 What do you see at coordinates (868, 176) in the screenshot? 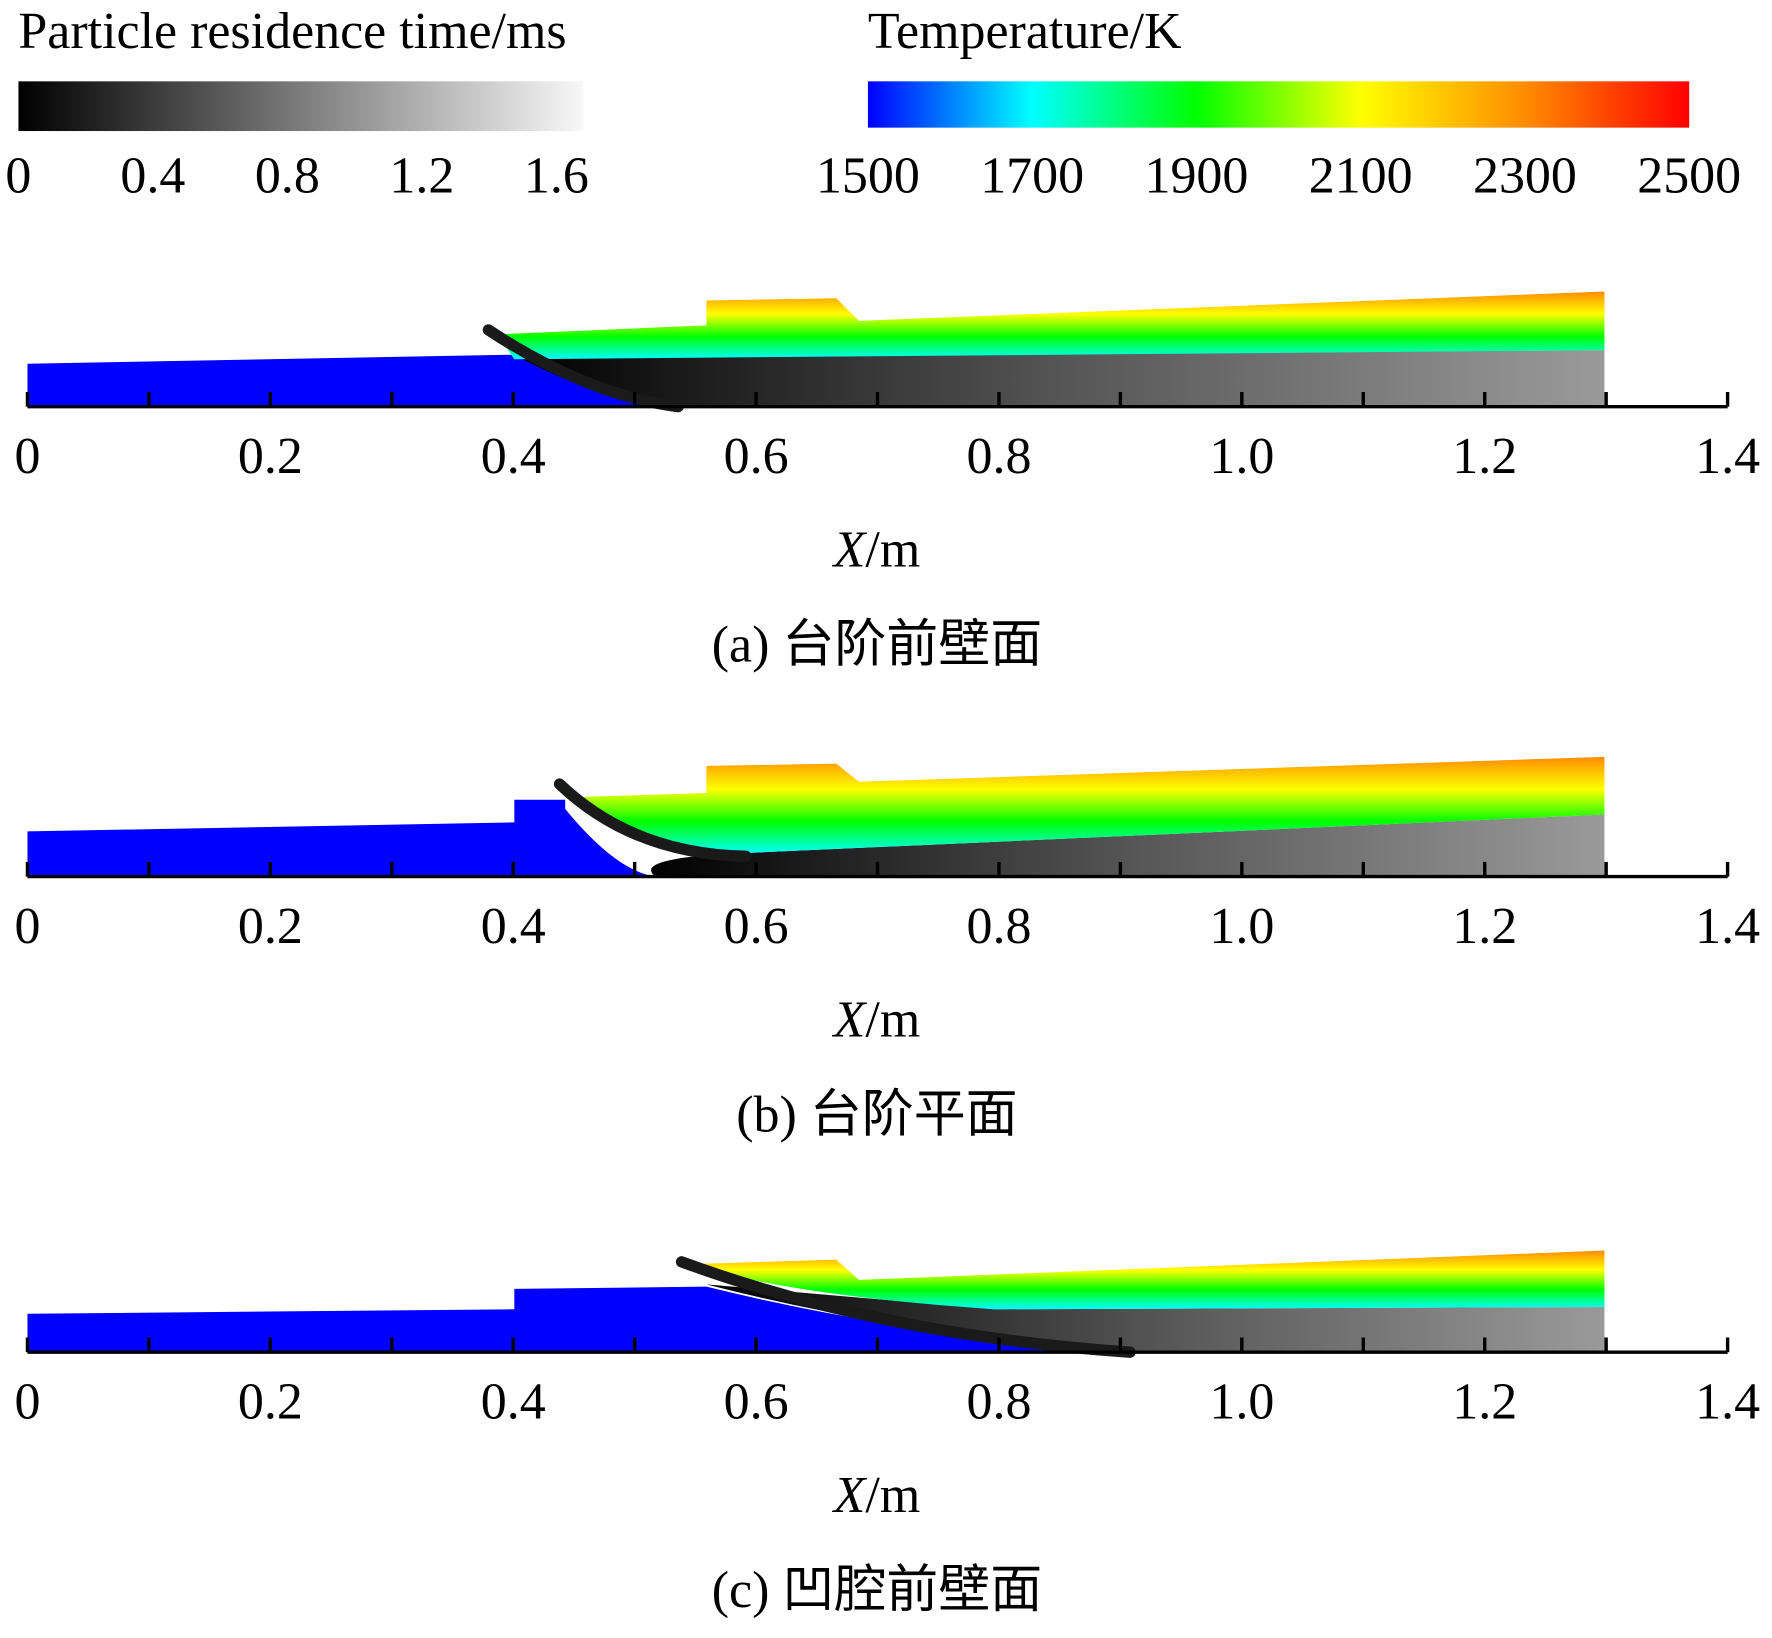
I see `colorbar-tick-label: 1500` at bounding box center [868, 176].